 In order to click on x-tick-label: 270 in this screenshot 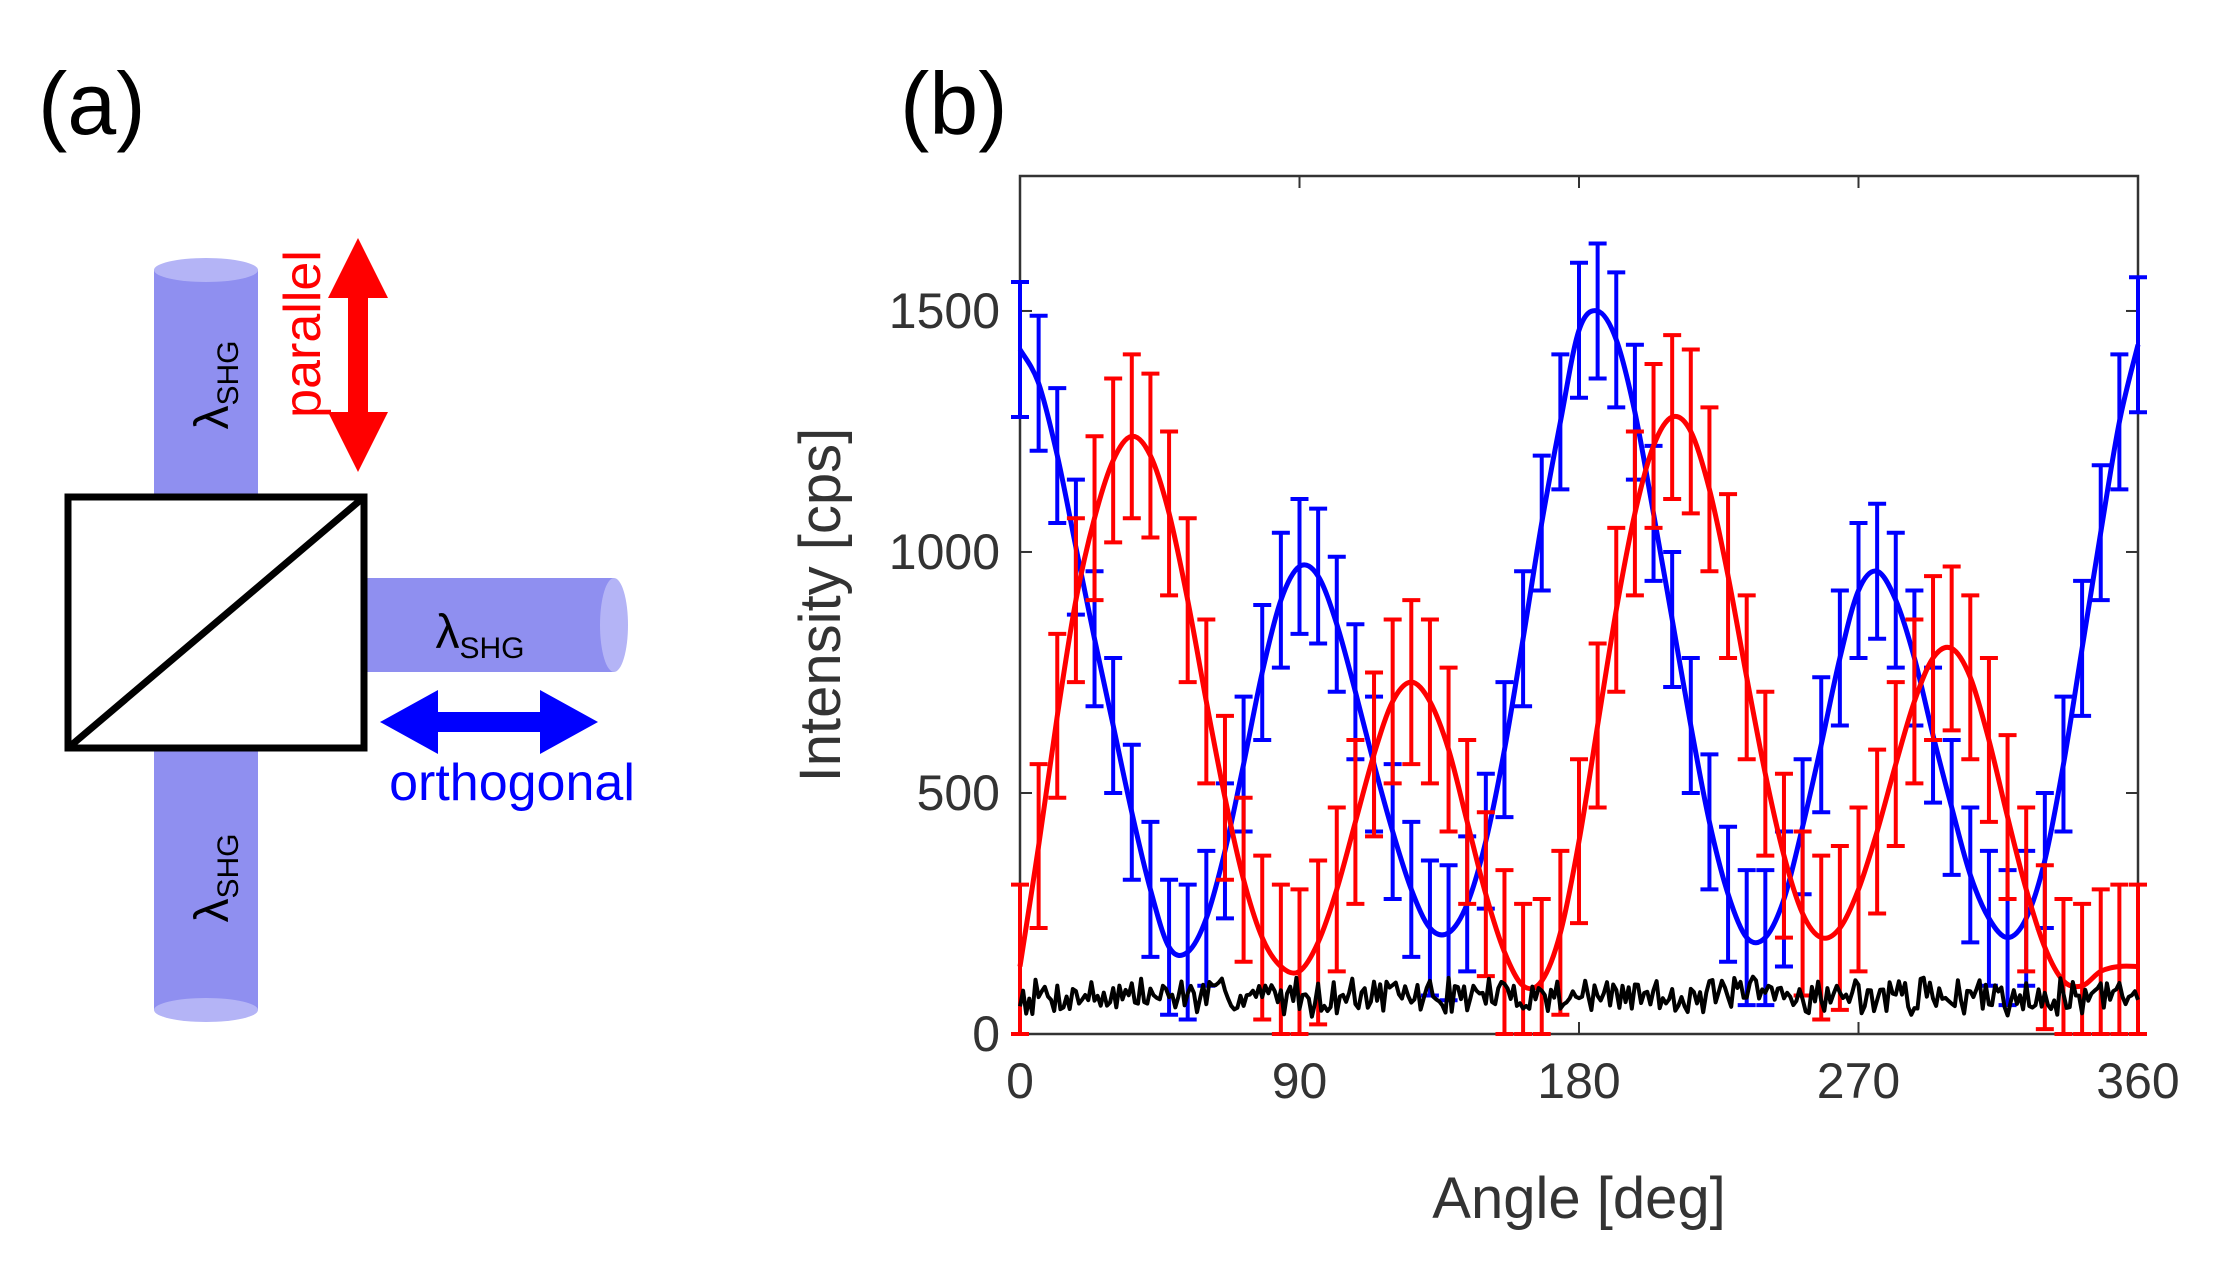, I will do `click(1858, 1081)`.